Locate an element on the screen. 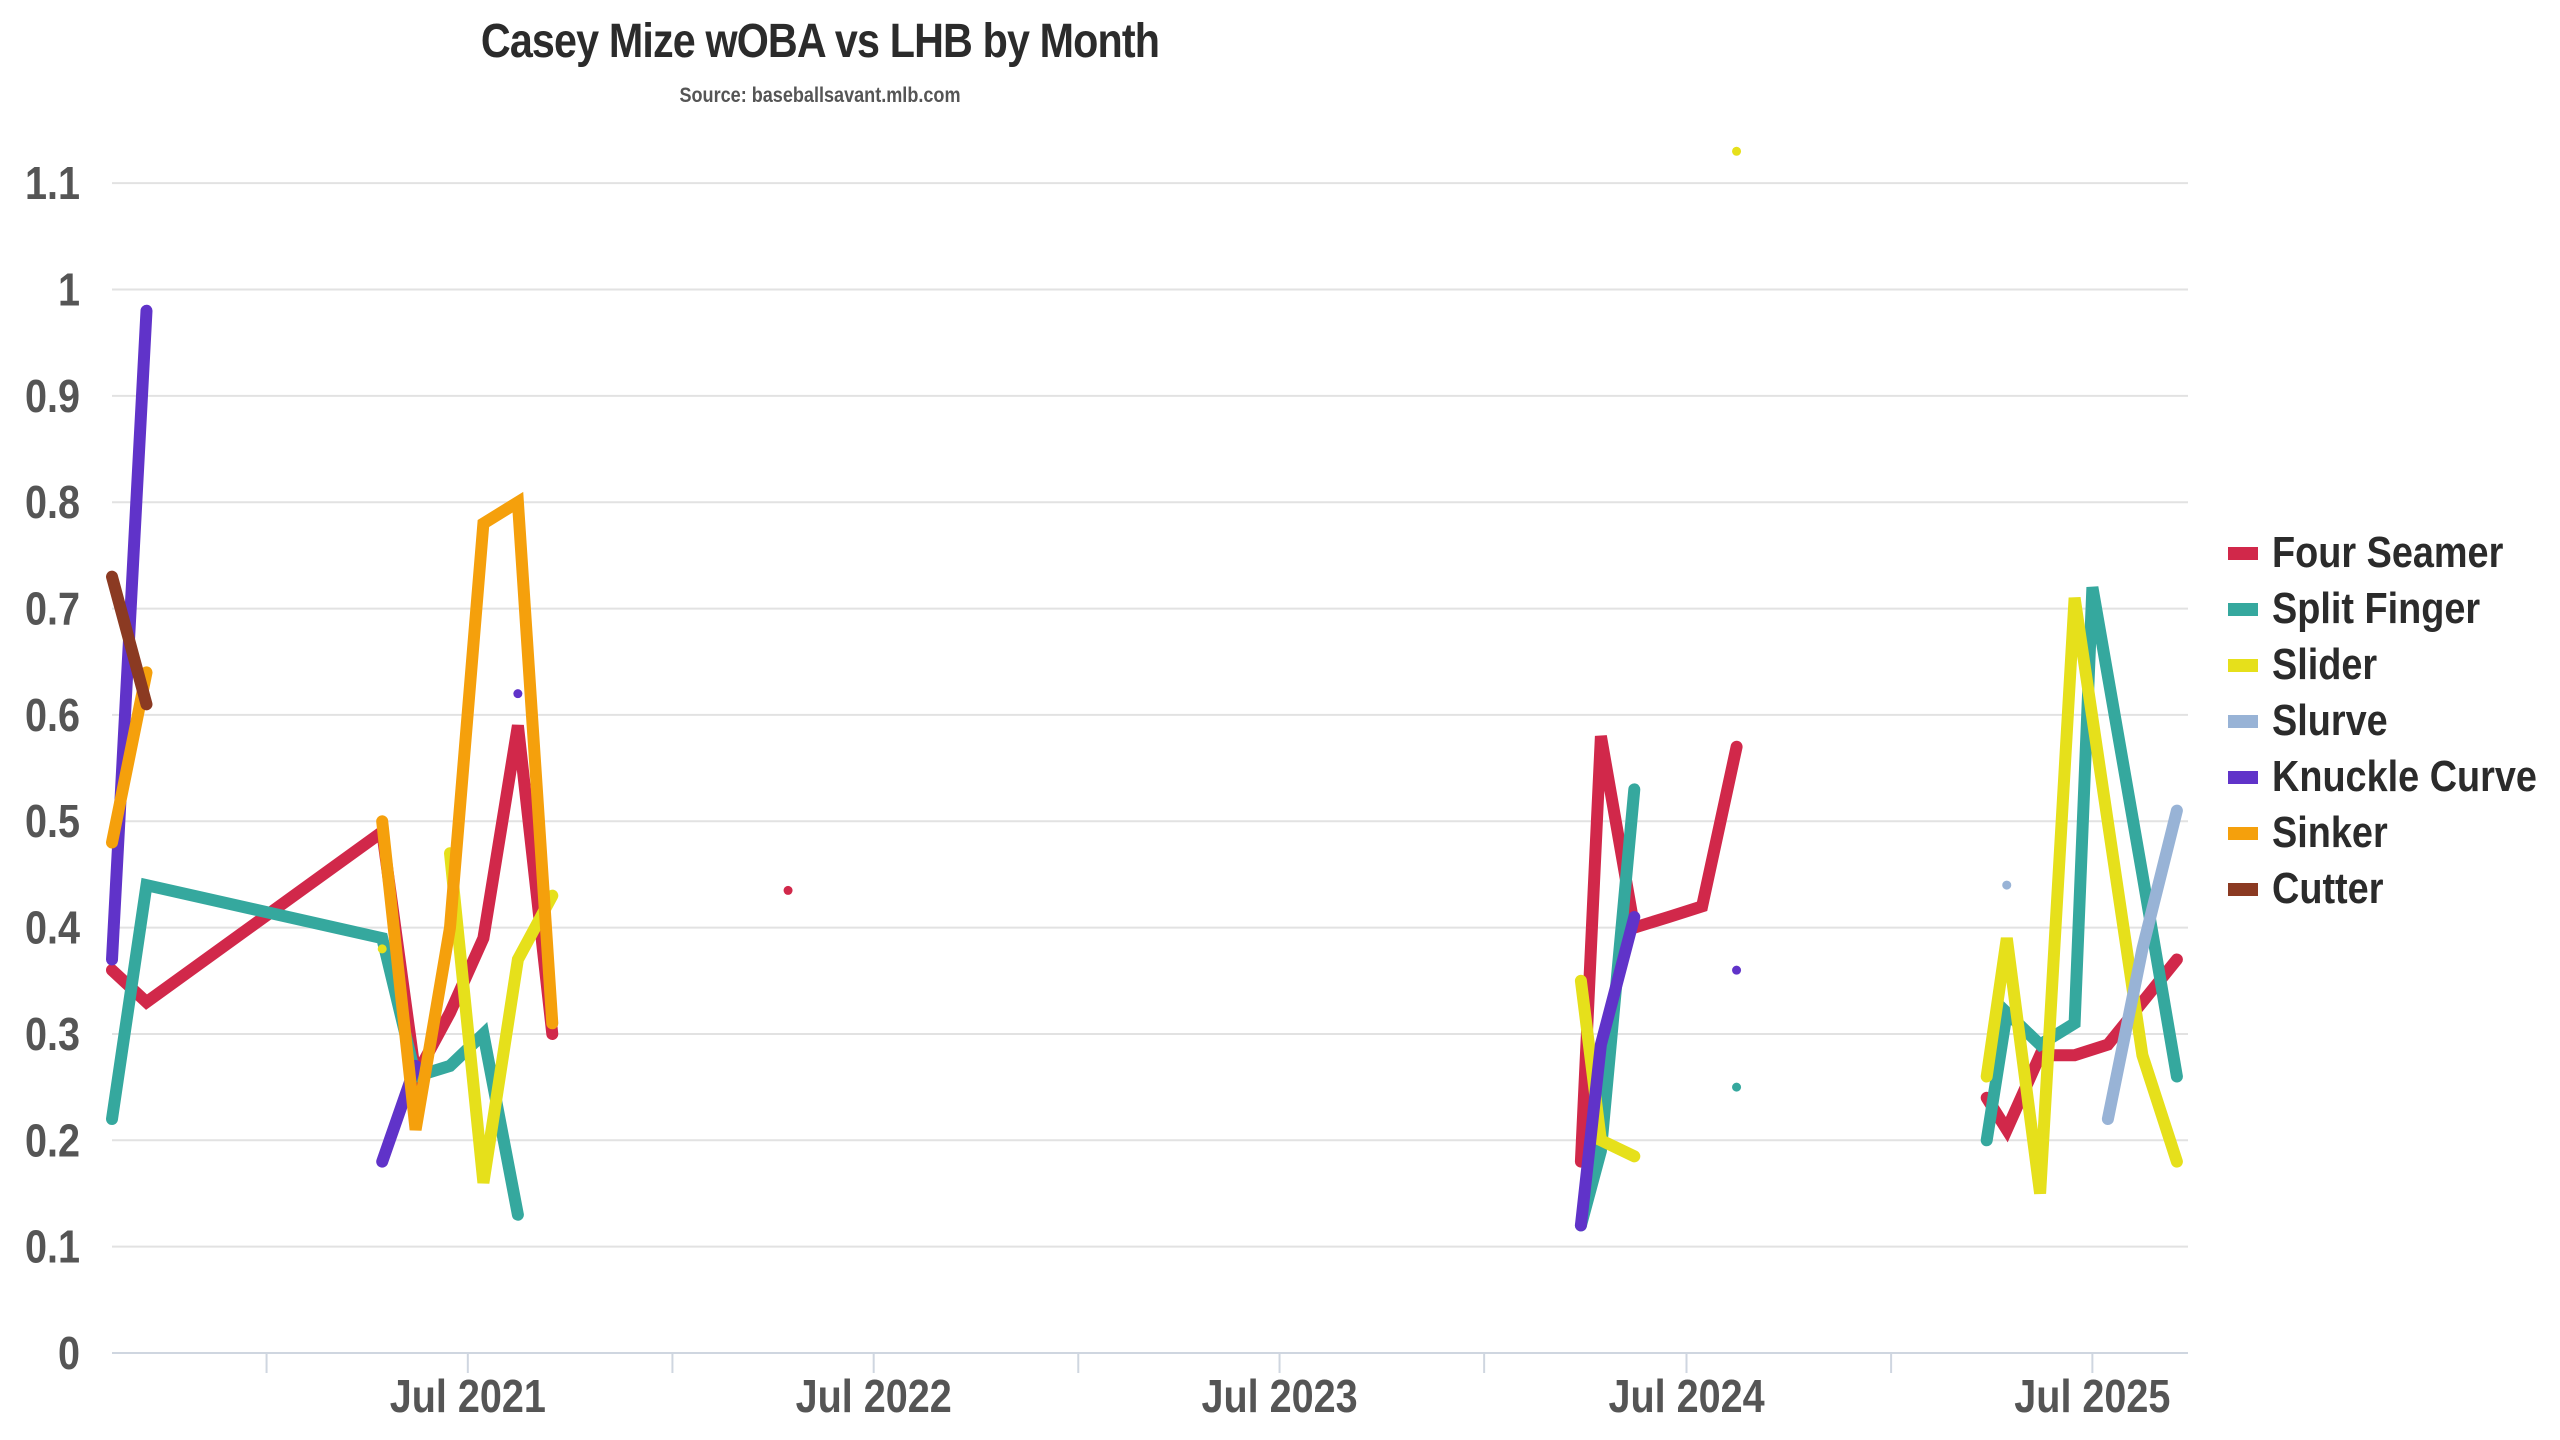 The image size is (2560, 1440). y-tick-label: 0.8 is located at coordinates (52, 502).